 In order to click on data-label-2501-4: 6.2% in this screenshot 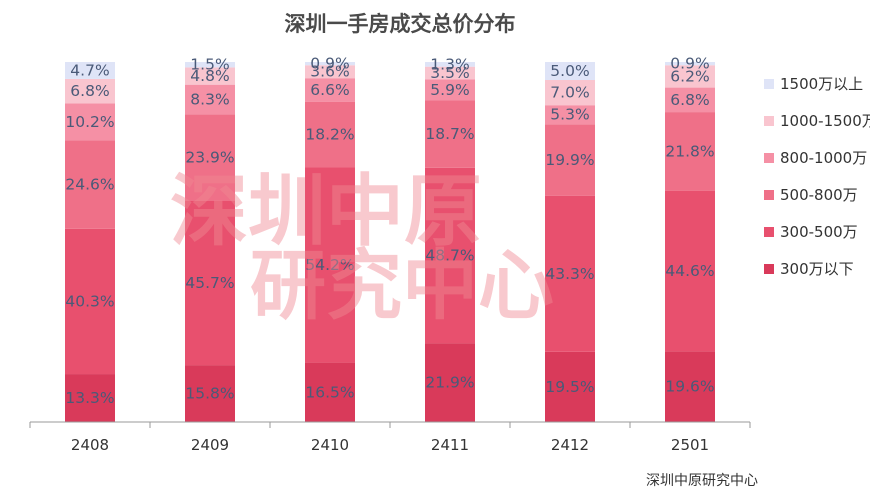, I will do `click(689, 76)`.